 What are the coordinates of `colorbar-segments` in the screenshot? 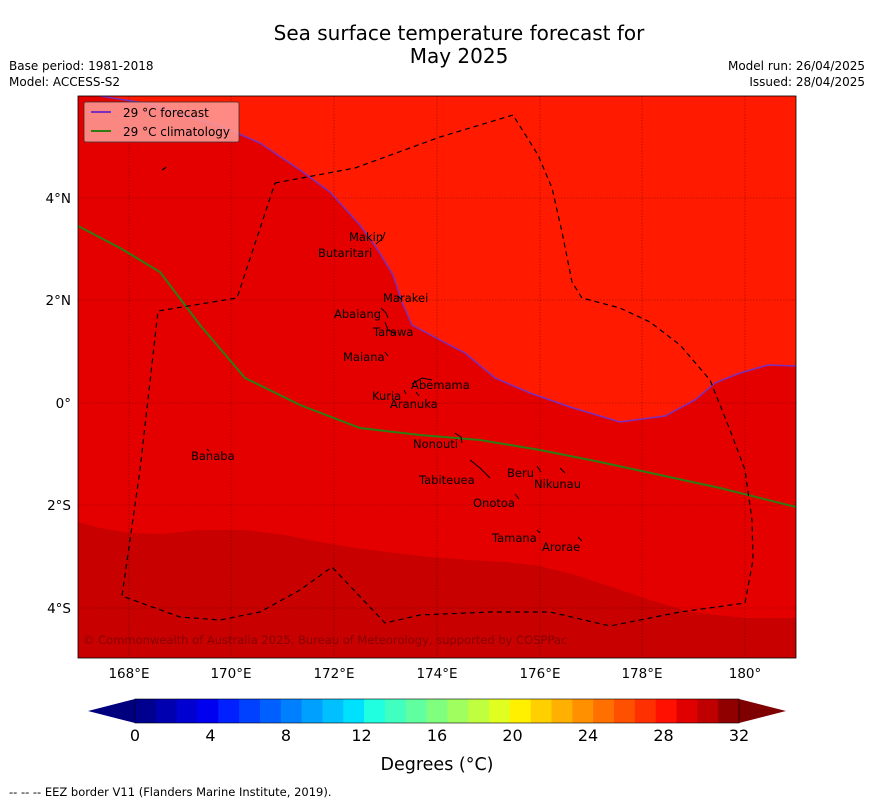 It's located at (437, 711).